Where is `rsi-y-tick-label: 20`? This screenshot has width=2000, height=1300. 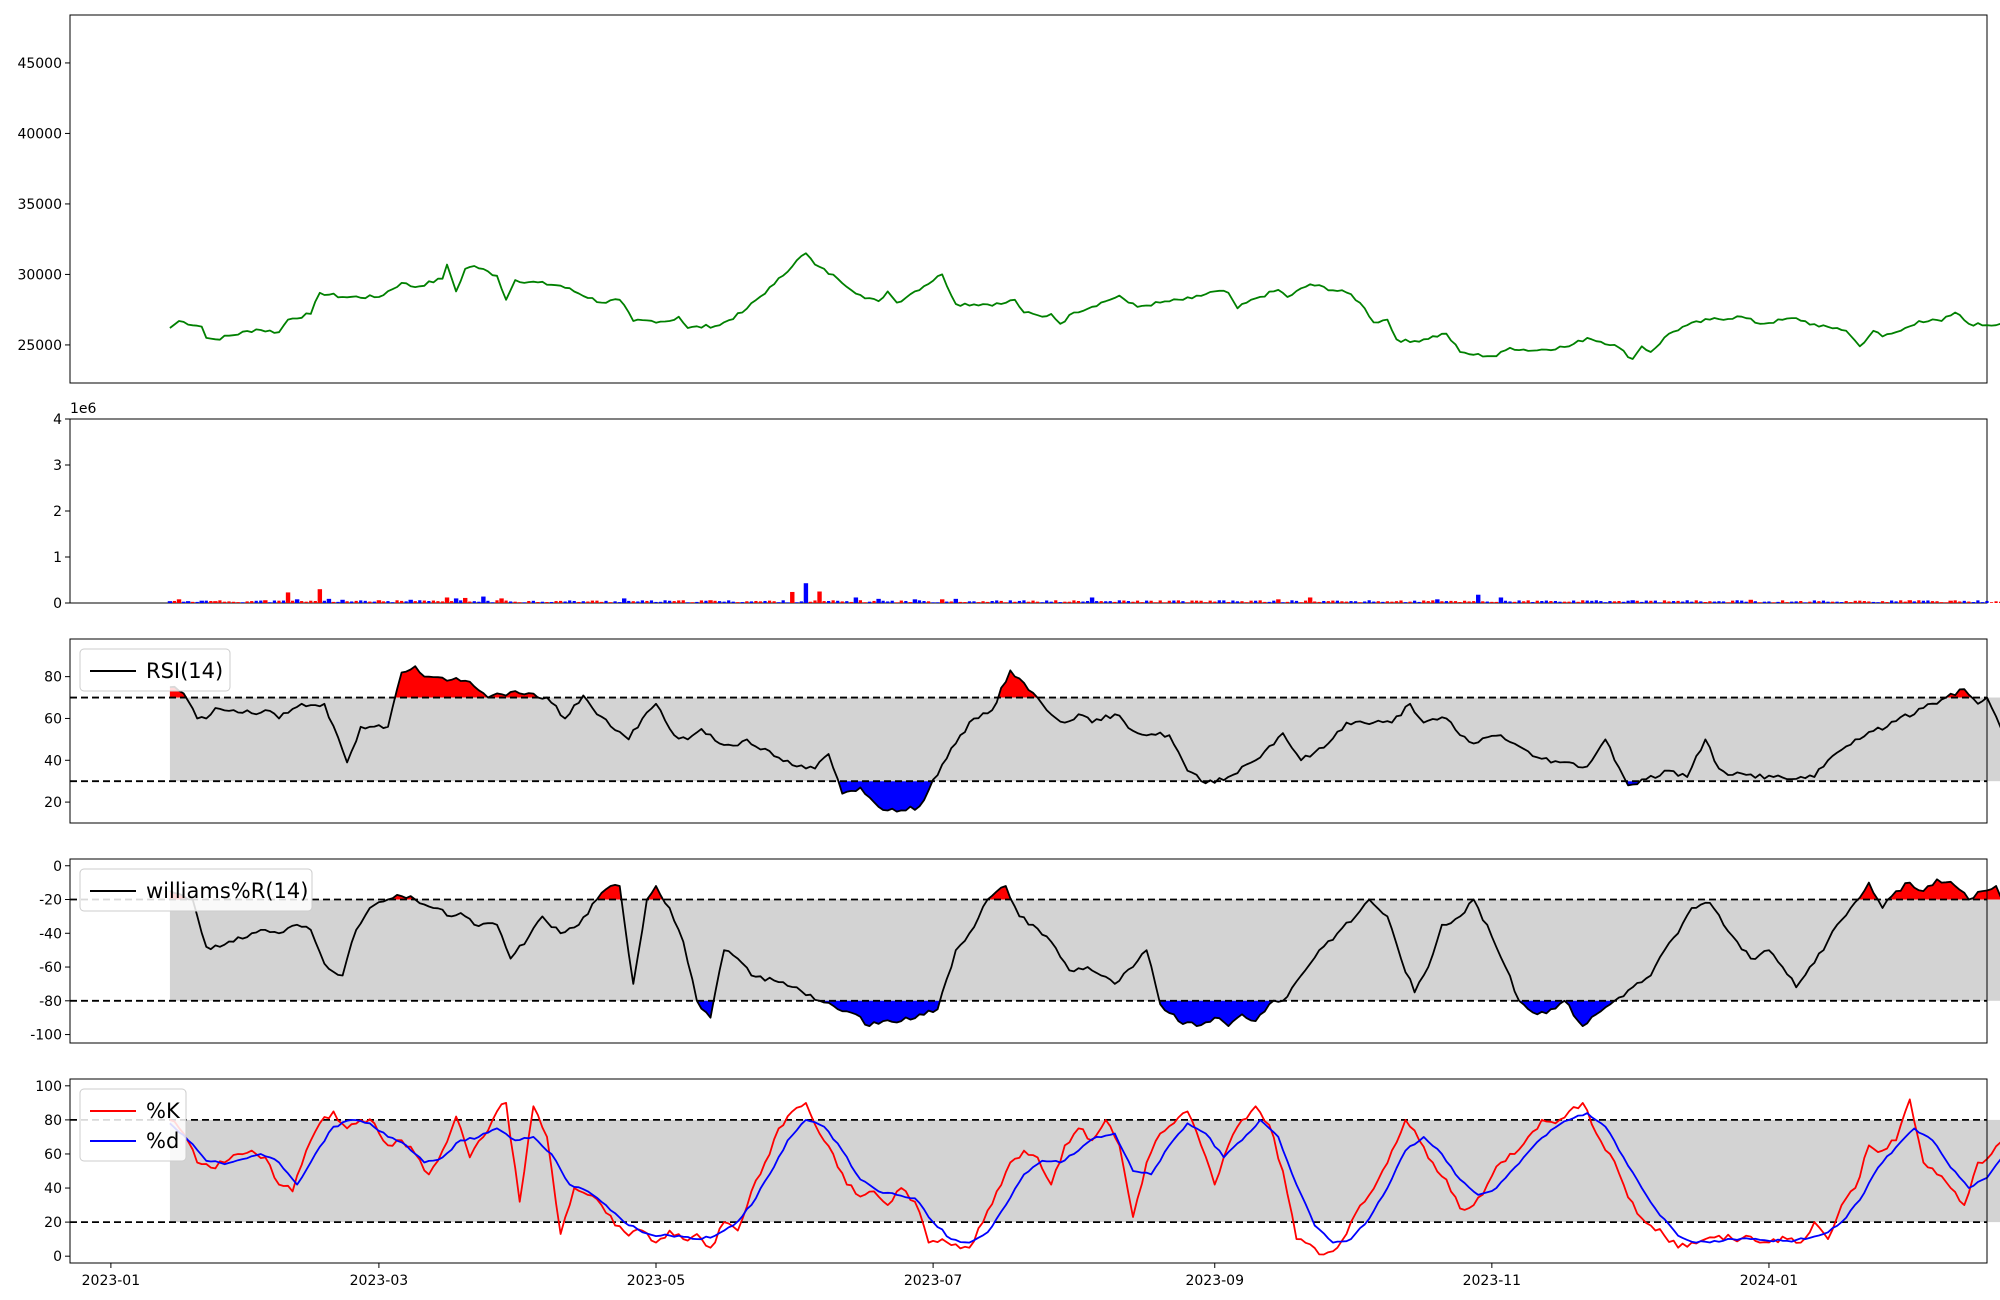
rsi-y-tick-label: 20 is located at coordinates (53, 803).